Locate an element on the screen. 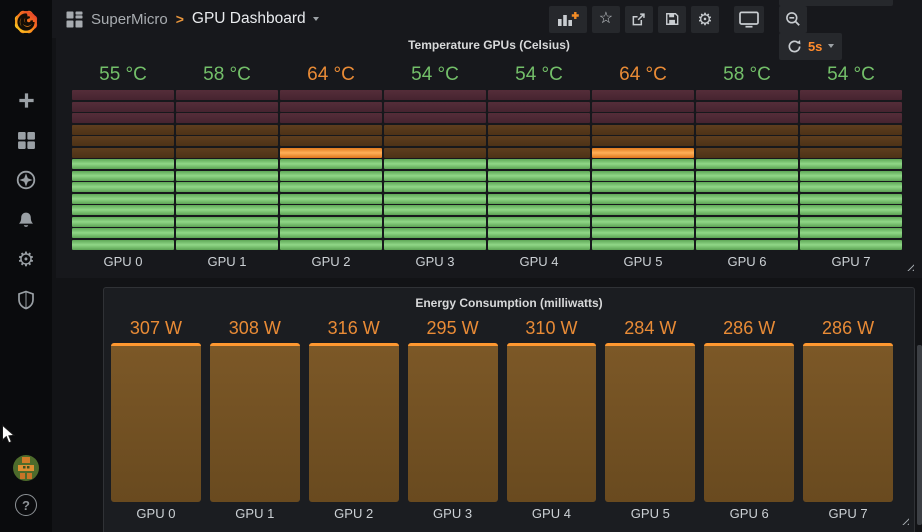 This screenshot has height=532, width=922. zoom-out-time-button is located at coordinates (792, 19).